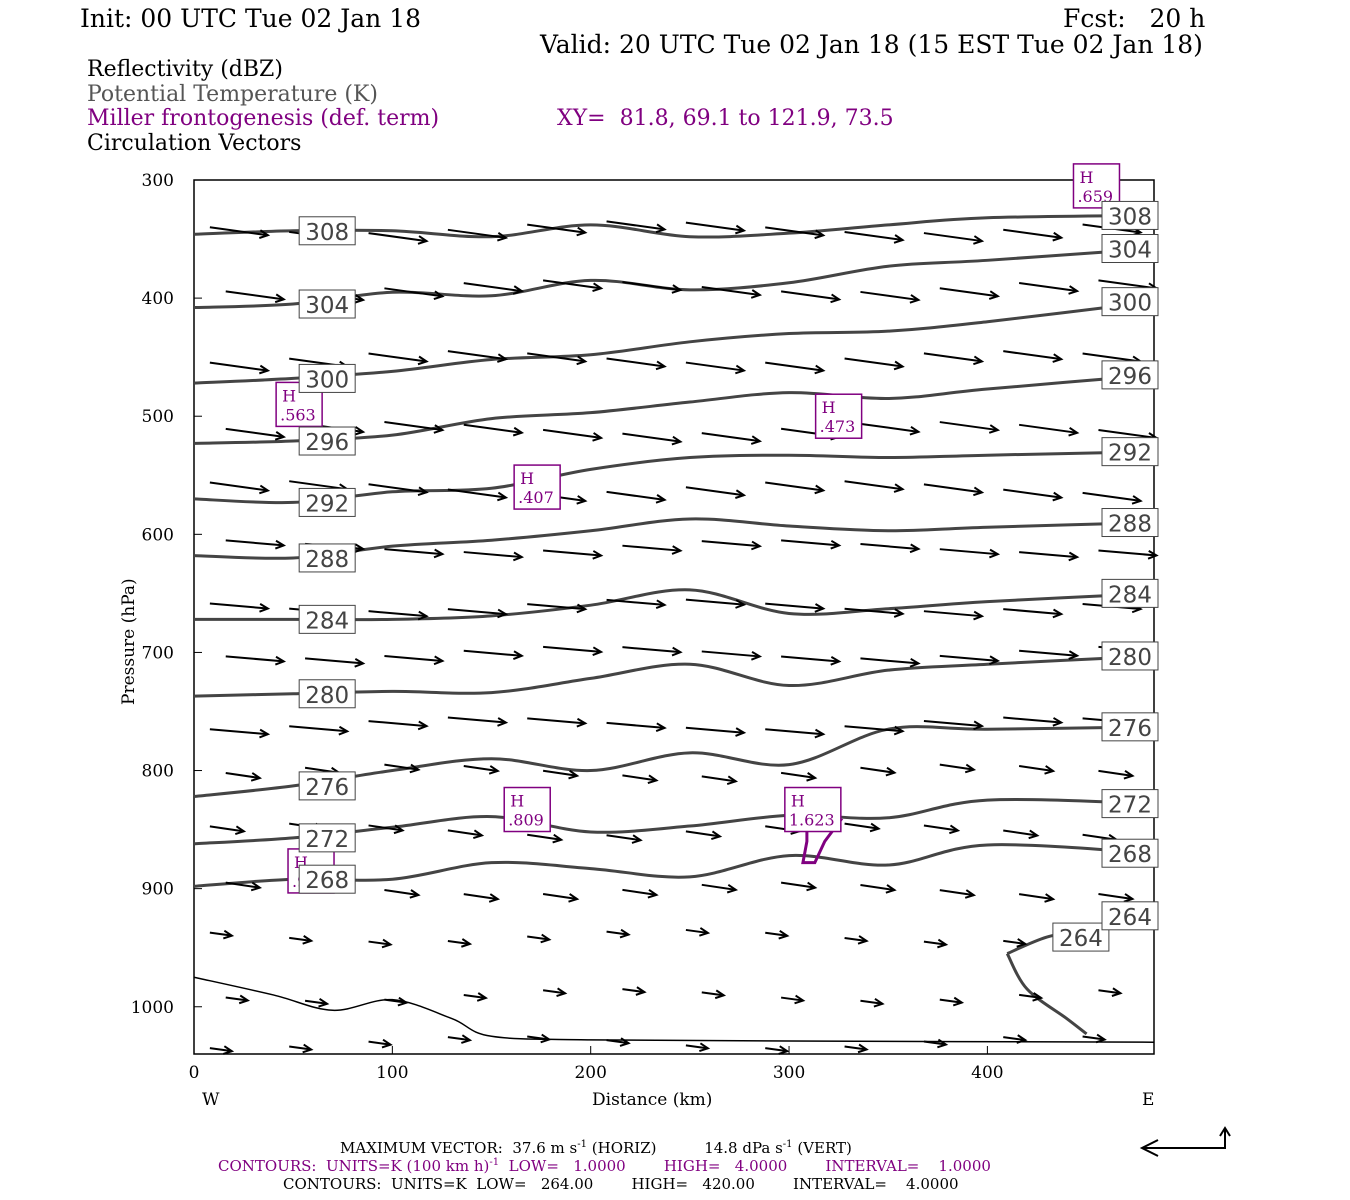 The width and height of the screenshot is (1350, 1200). I want to click on frontogenesis-max: H1.623, so click(813, 809).